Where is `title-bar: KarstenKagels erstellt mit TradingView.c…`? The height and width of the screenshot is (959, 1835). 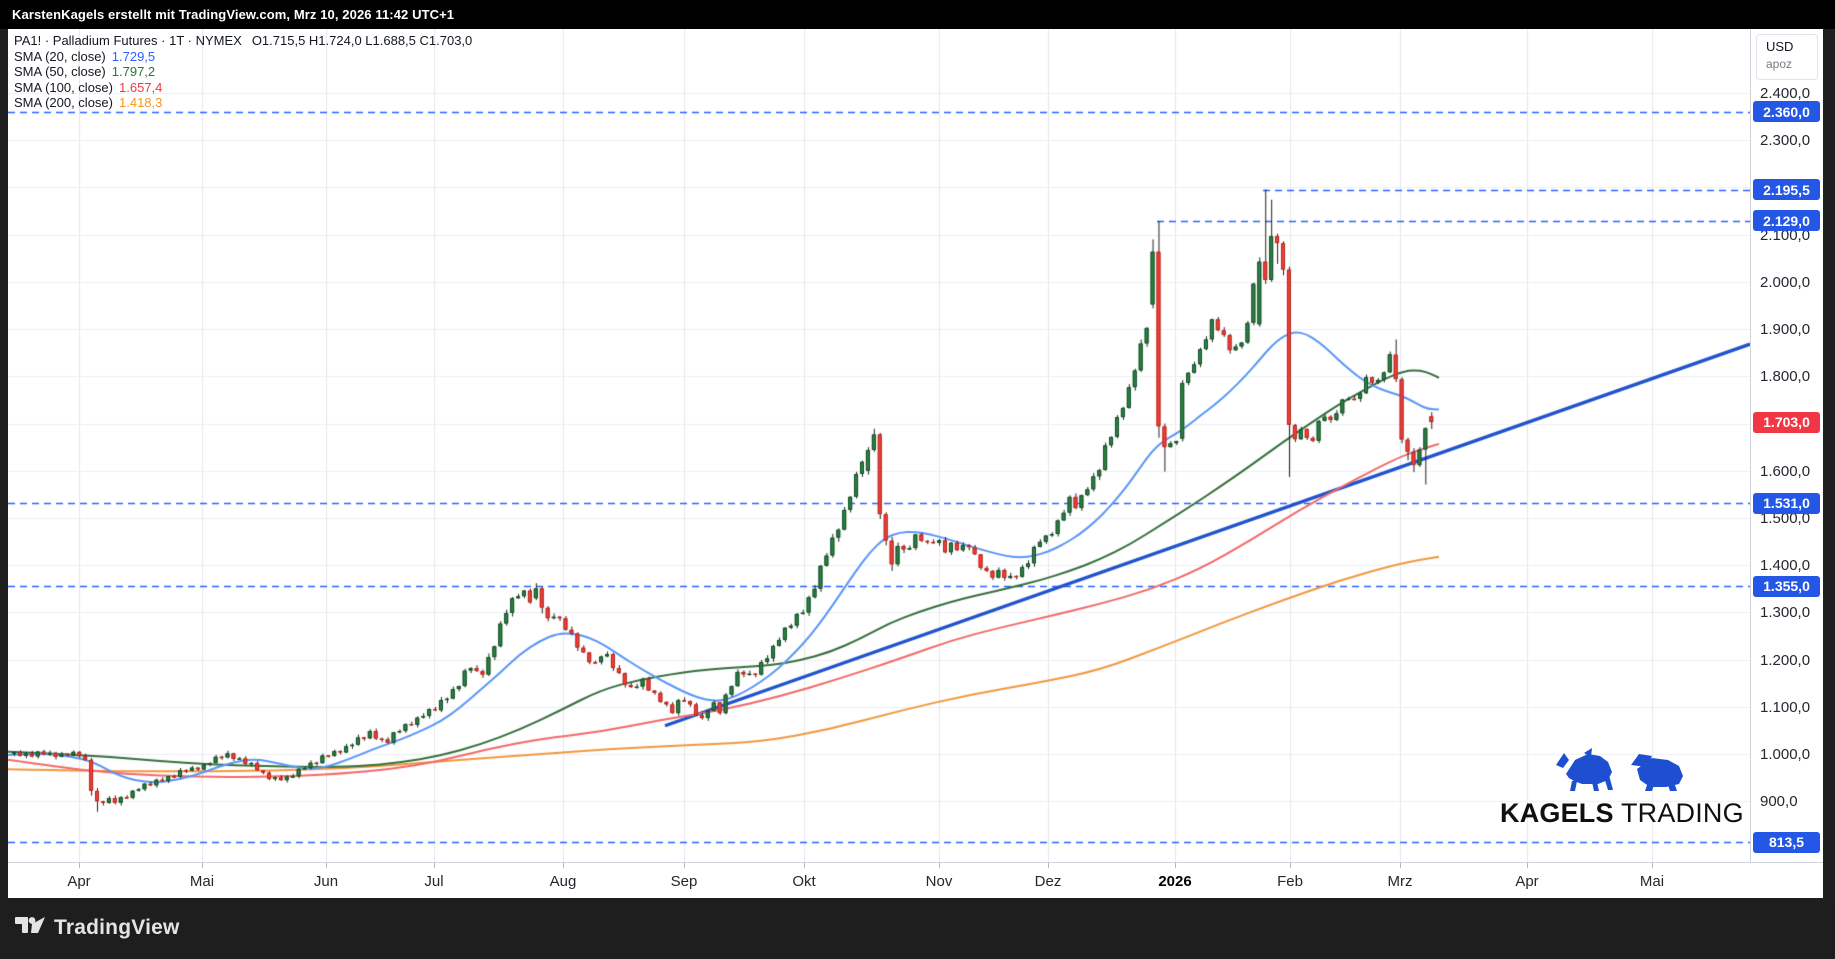 title-bar: KarstenKagels erstellt mit TradingView.c… is located at coordinates (917, 14).